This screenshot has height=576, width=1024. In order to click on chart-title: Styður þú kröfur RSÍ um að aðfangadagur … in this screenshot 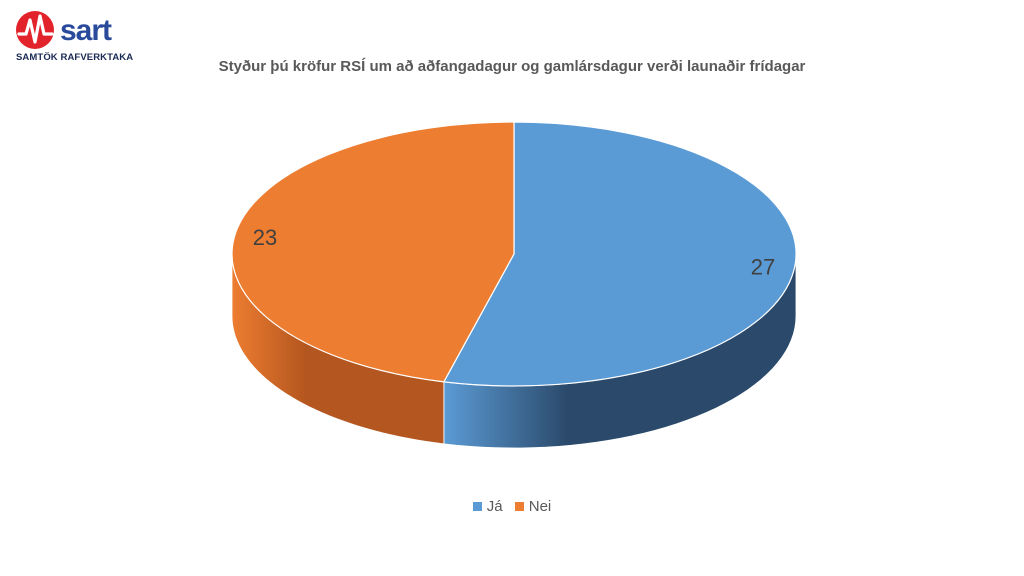, I will do `click(512, 66)`.